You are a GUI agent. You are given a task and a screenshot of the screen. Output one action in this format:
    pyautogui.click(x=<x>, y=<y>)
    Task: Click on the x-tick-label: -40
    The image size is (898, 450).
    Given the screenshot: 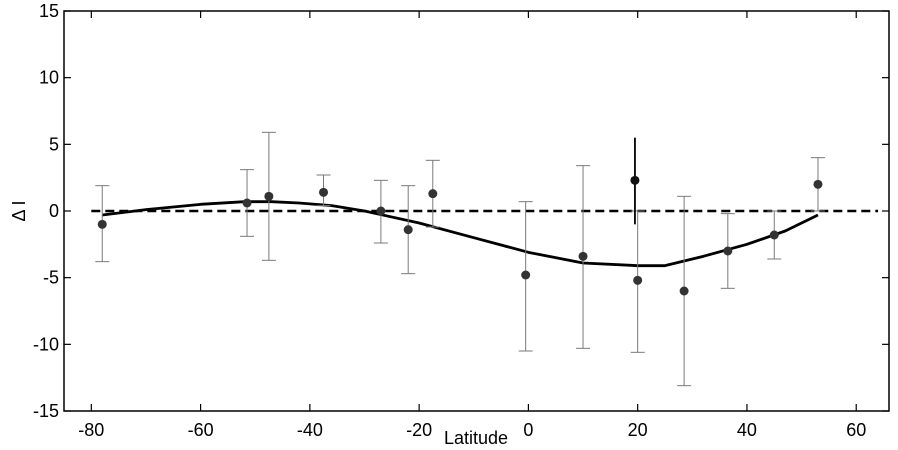 What is the action you would take?
    pyautogui.click(x=310, y=430)
    